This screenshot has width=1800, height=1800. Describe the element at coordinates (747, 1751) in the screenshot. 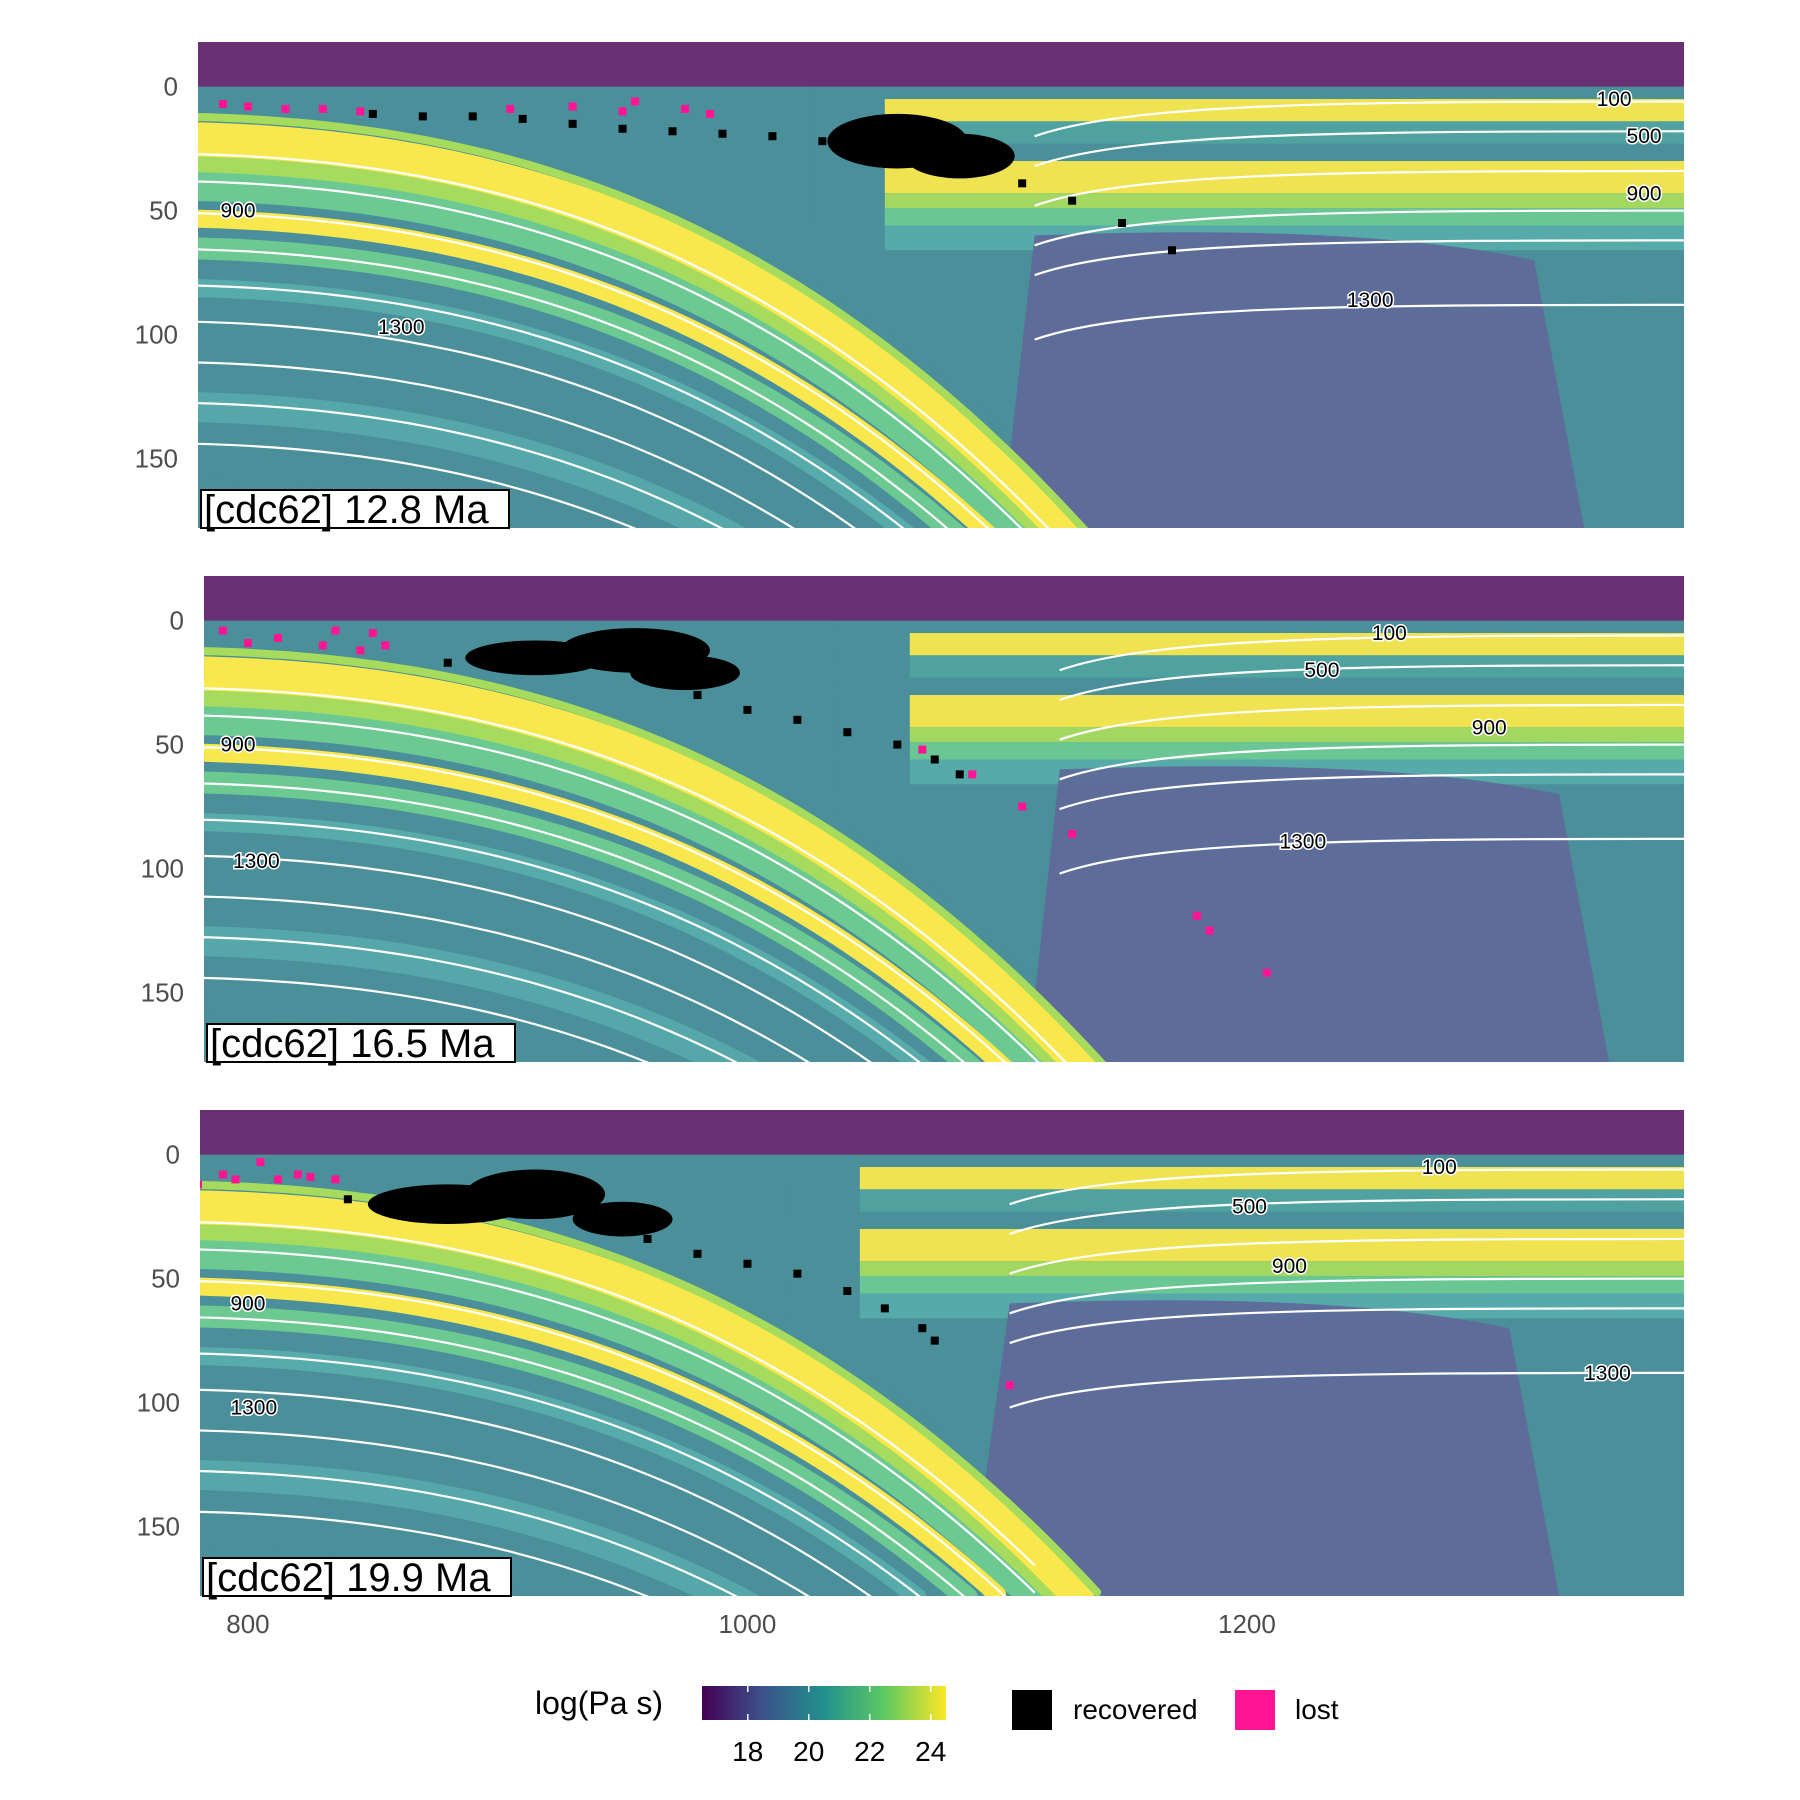

I see `colorbar-tick-label: 18` at that location.